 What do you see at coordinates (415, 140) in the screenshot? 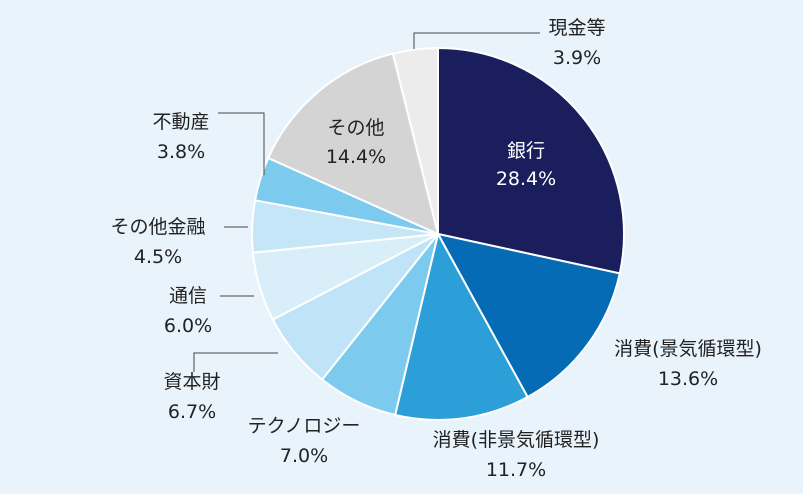
I see `pie-slice-cash` at bounding box center [415, 140].